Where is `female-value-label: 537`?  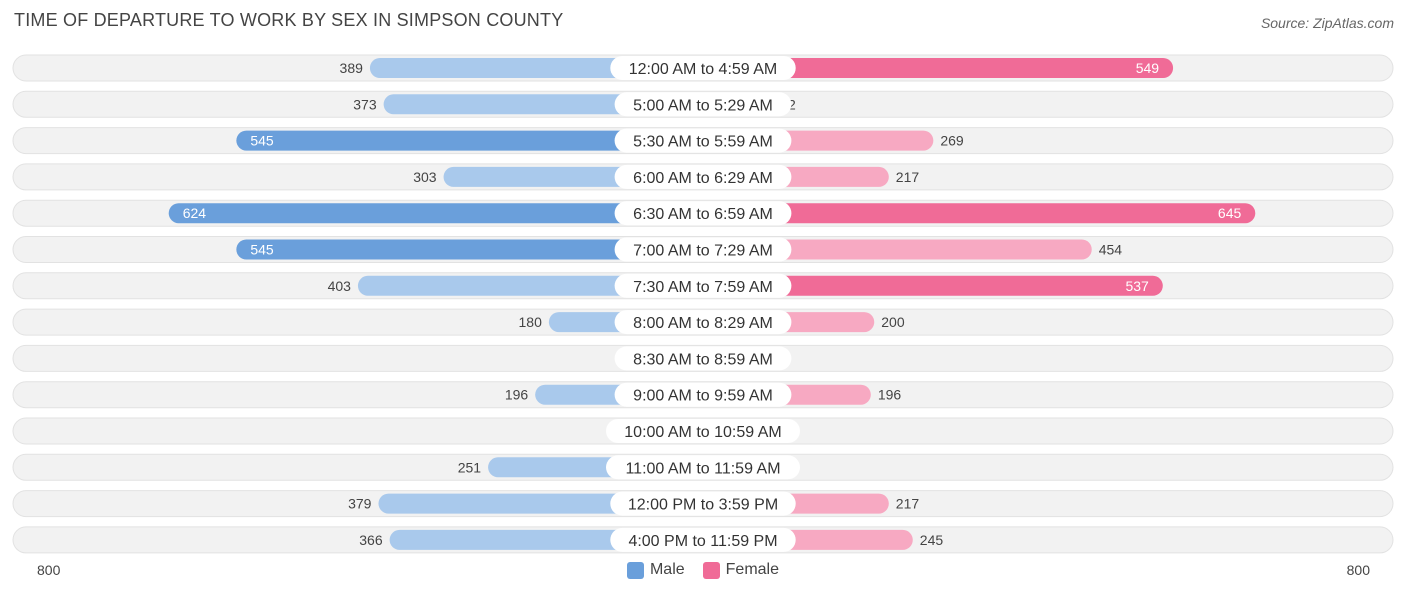
female-value-label: 537 is located at coordinates (1137, 286).